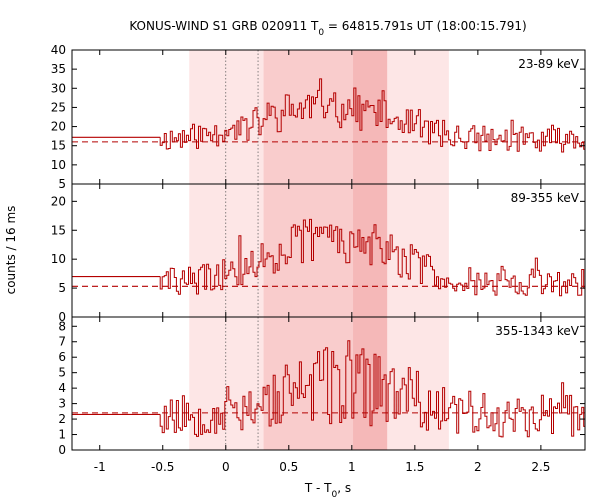 This screenshot has width=600, height=500. I want to click on x-tick-label-3: 0.5, so click(288, 467).